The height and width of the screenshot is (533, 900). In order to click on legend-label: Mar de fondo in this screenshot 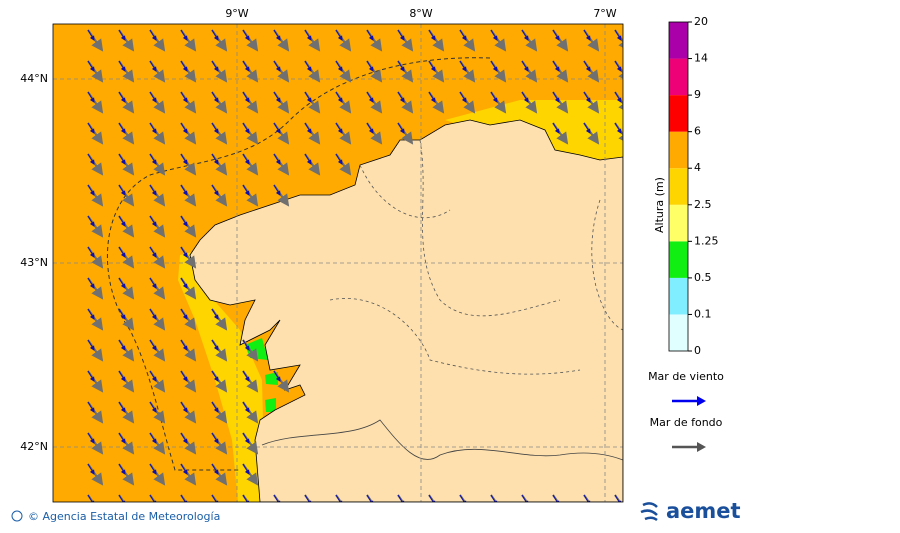, I will do `click(686, 422)`.